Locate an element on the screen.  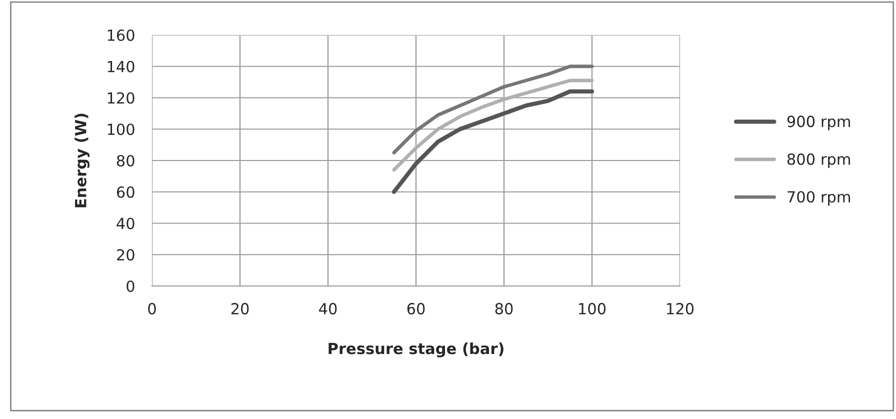
x-tick-label: 120 is located at coordinates (680, 308).